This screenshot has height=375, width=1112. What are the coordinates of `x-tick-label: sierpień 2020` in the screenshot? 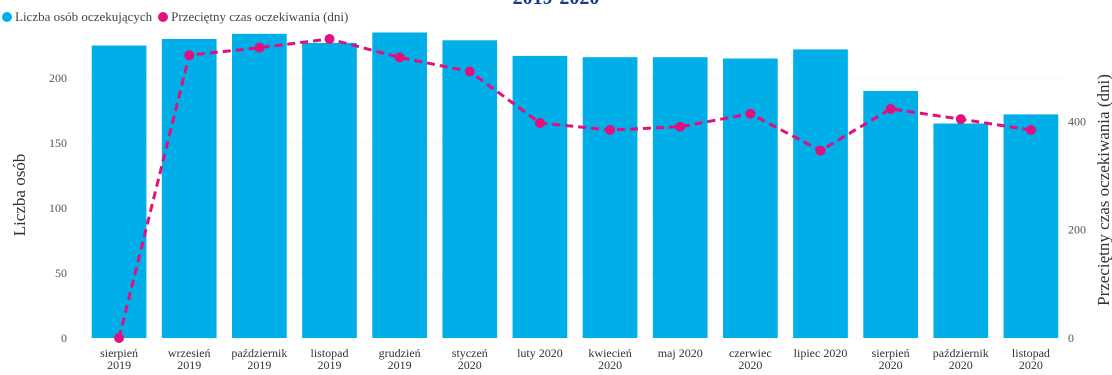 It's located at (891, 359).